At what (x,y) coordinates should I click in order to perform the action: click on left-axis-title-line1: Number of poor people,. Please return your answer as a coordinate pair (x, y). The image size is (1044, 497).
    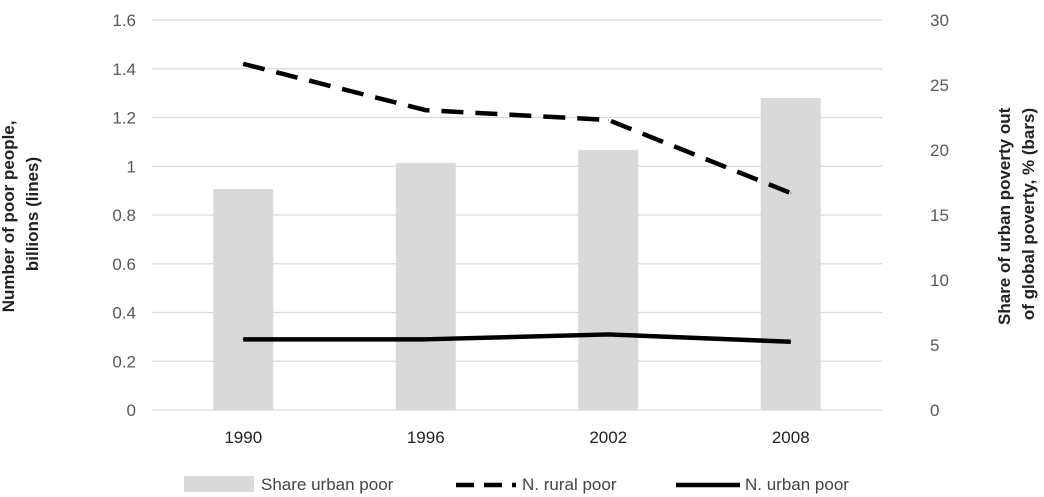
    Looking at the image, I should click on (9, 217).